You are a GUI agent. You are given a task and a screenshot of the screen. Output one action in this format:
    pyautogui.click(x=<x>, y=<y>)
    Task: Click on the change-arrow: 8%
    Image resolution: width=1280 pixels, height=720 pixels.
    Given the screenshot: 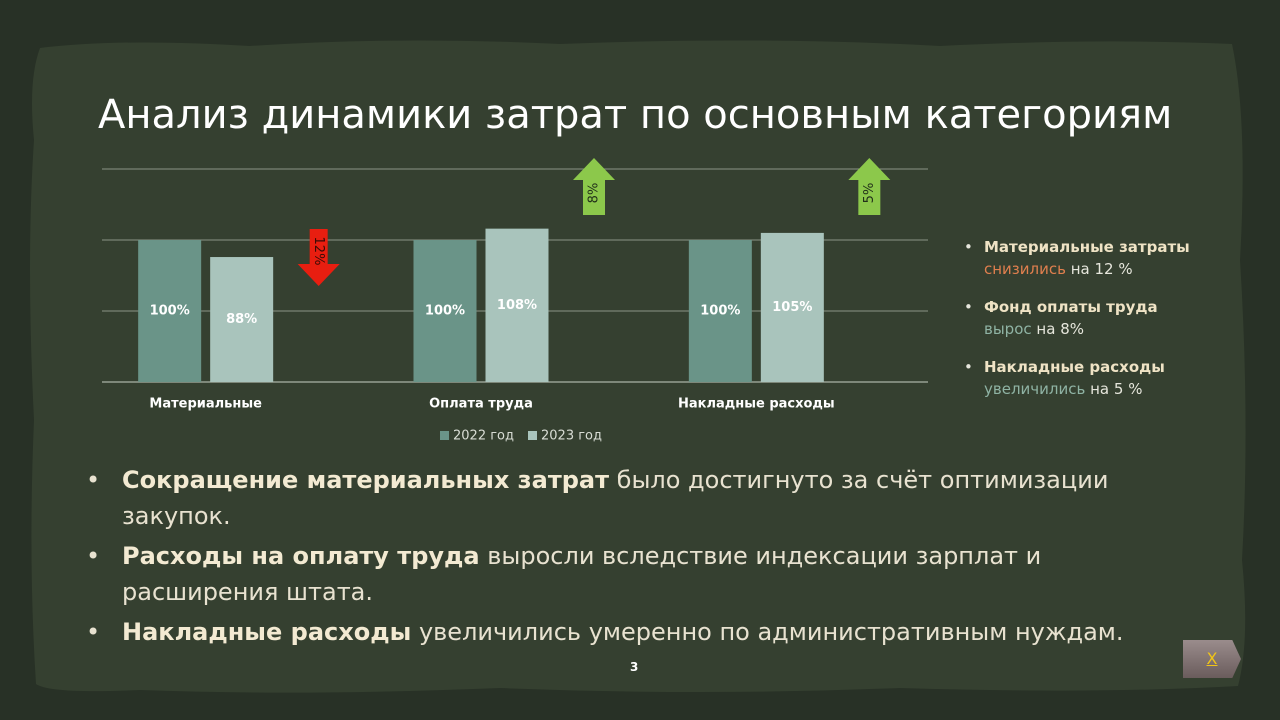 What is the action you would take?
    pyautogui.click(x=594, y=186)
    